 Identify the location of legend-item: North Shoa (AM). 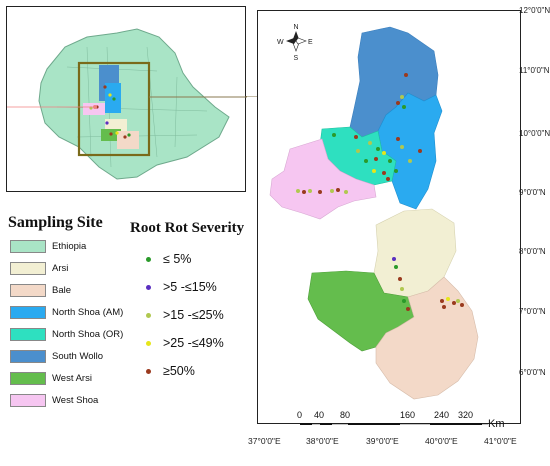
(66, 312).